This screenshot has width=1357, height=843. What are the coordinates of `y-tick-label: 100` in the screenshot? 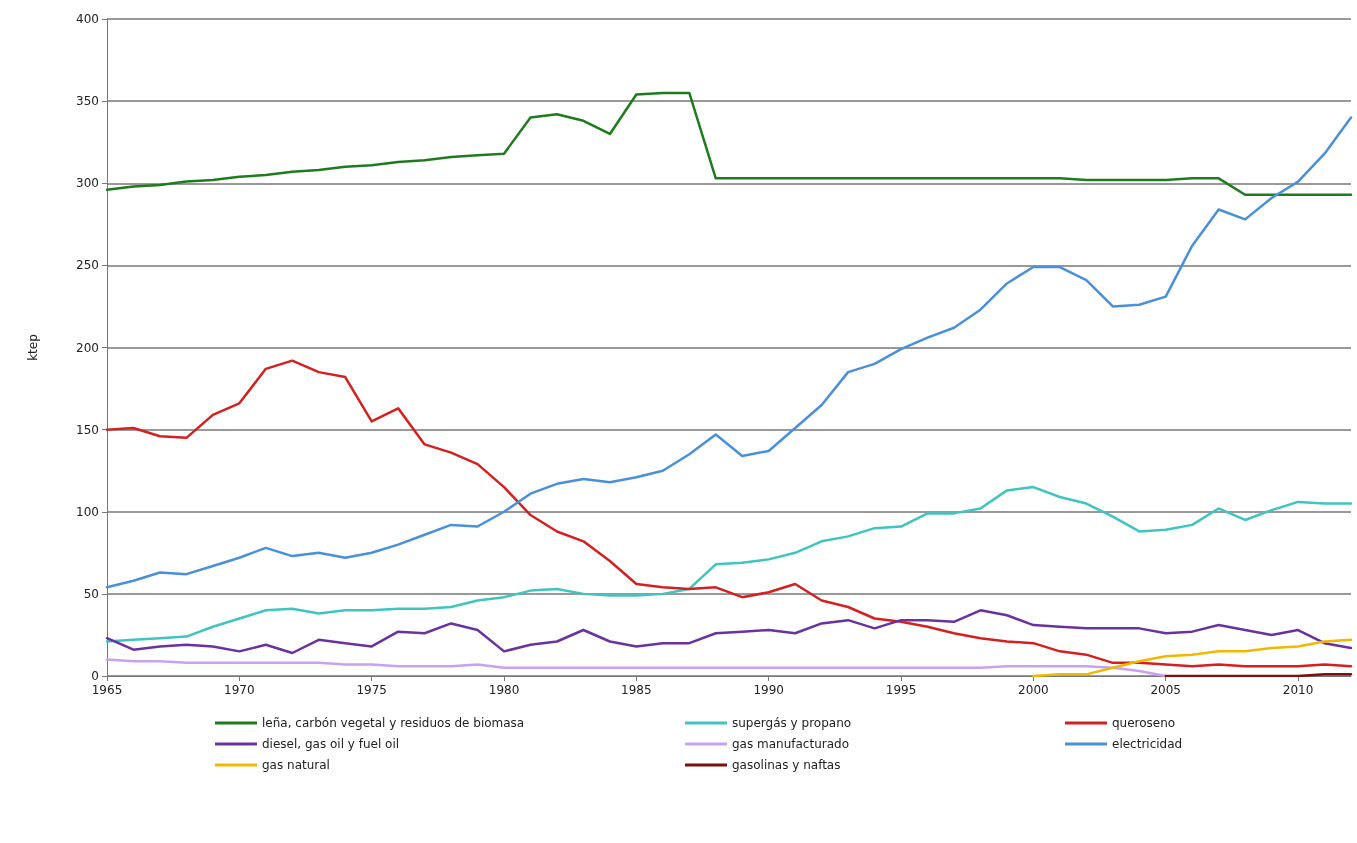 It's located at (87, 511).